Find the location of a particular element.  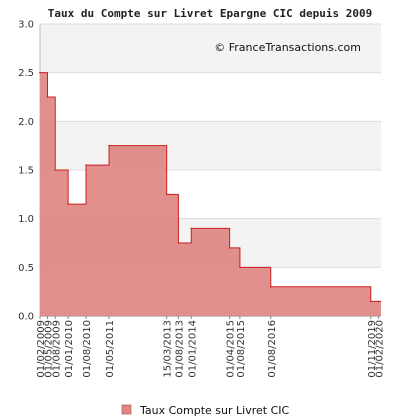

x-tick-label: 01/08/2010 is located at coordinates (87, 349).